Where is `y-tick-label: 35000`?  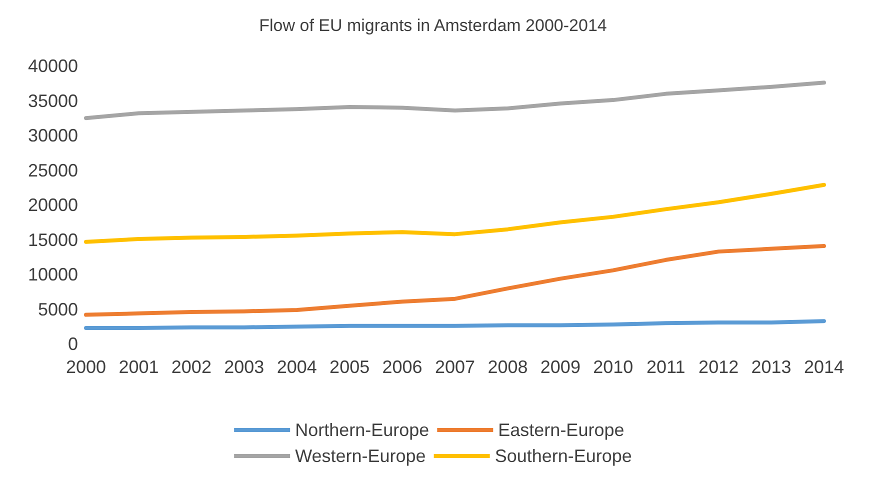 y-tick-label: 35000 is located at coordinates (53, 100).